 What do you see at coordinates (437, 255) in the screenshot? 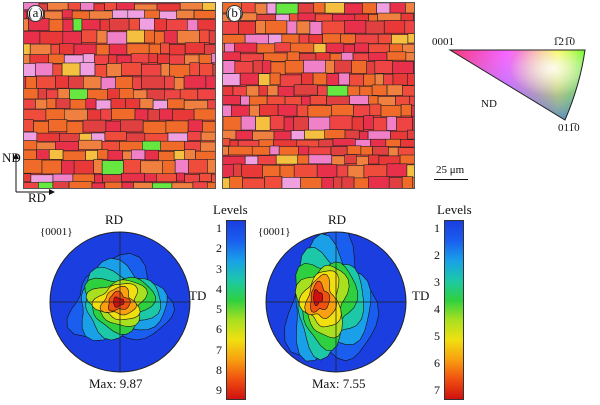
I see `level-tick-label: 2` at bounding box center [437, 255].